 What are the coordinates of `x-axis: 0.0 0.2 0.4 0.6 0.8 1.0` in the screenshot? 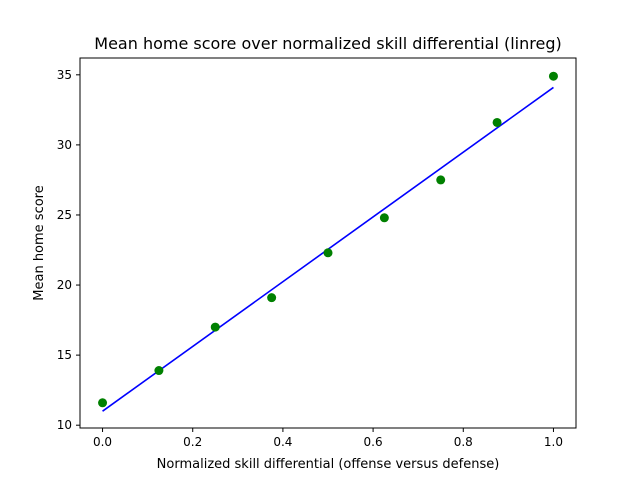 It's located at (328, 438).